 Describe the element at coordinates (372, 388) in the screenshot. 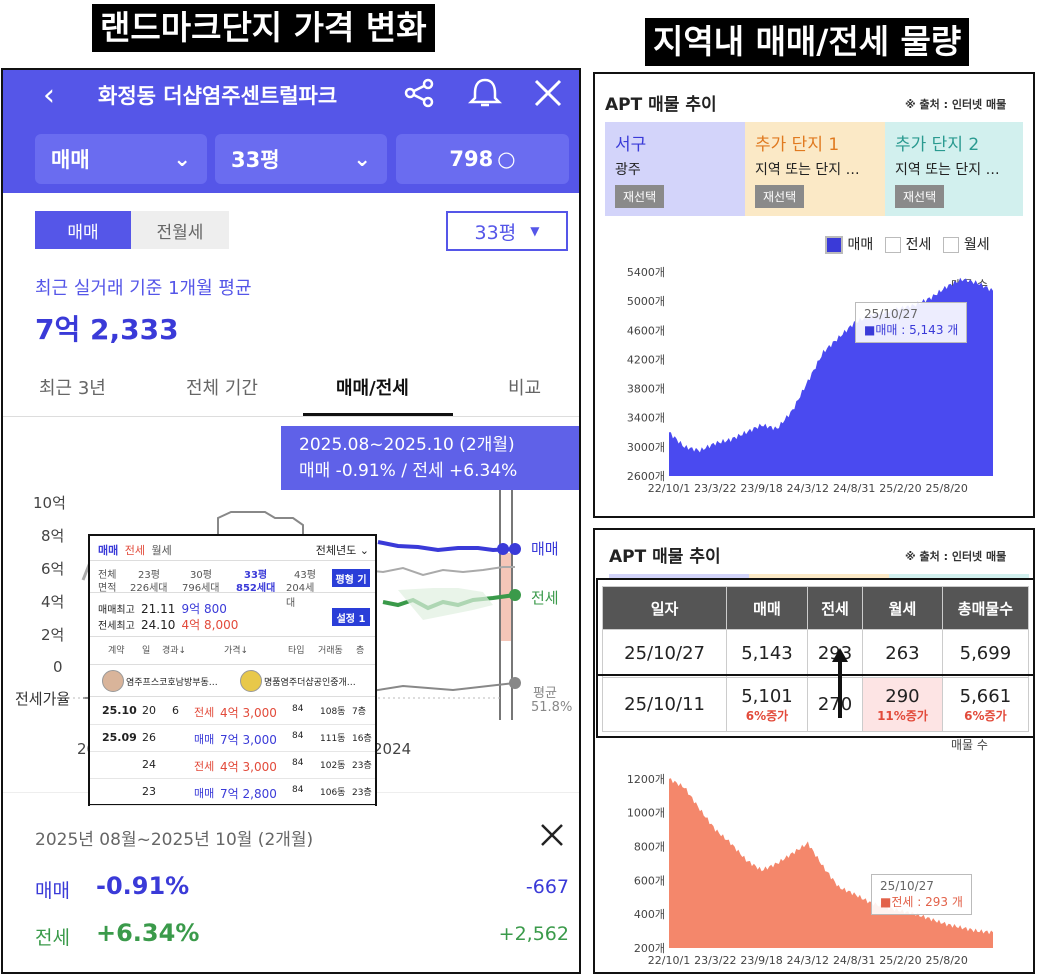

I see `tab-sale-jeonse: 매매/전세` at that location.